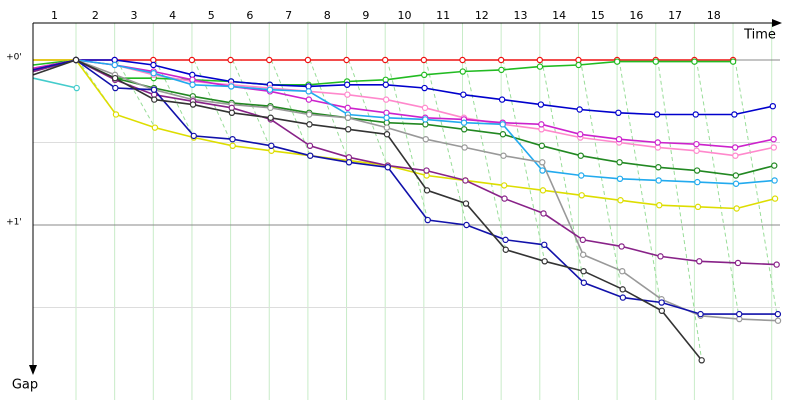  What do you see at coordinates (249, 15) in the screenshot?
I see `x-tick-label: 6` at bounding box center [249, 15].